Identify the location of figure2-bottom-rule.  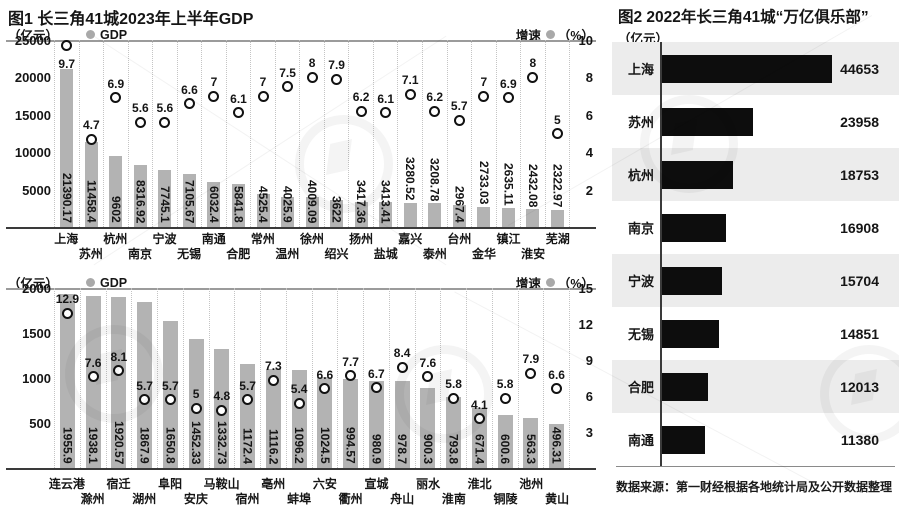
(755, 466).